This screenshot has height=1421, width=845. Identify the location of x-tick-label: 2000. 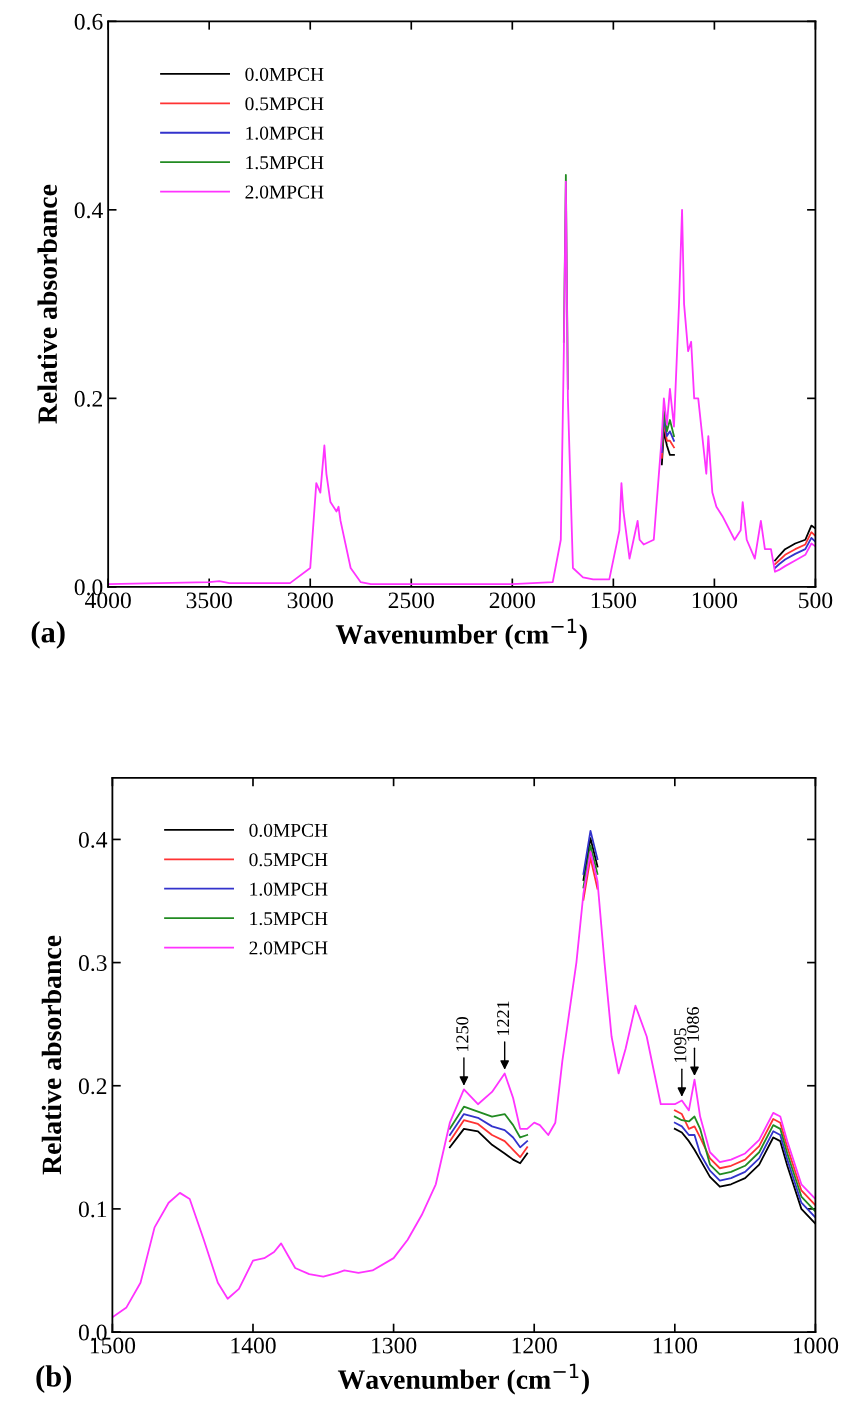
(512, 600).